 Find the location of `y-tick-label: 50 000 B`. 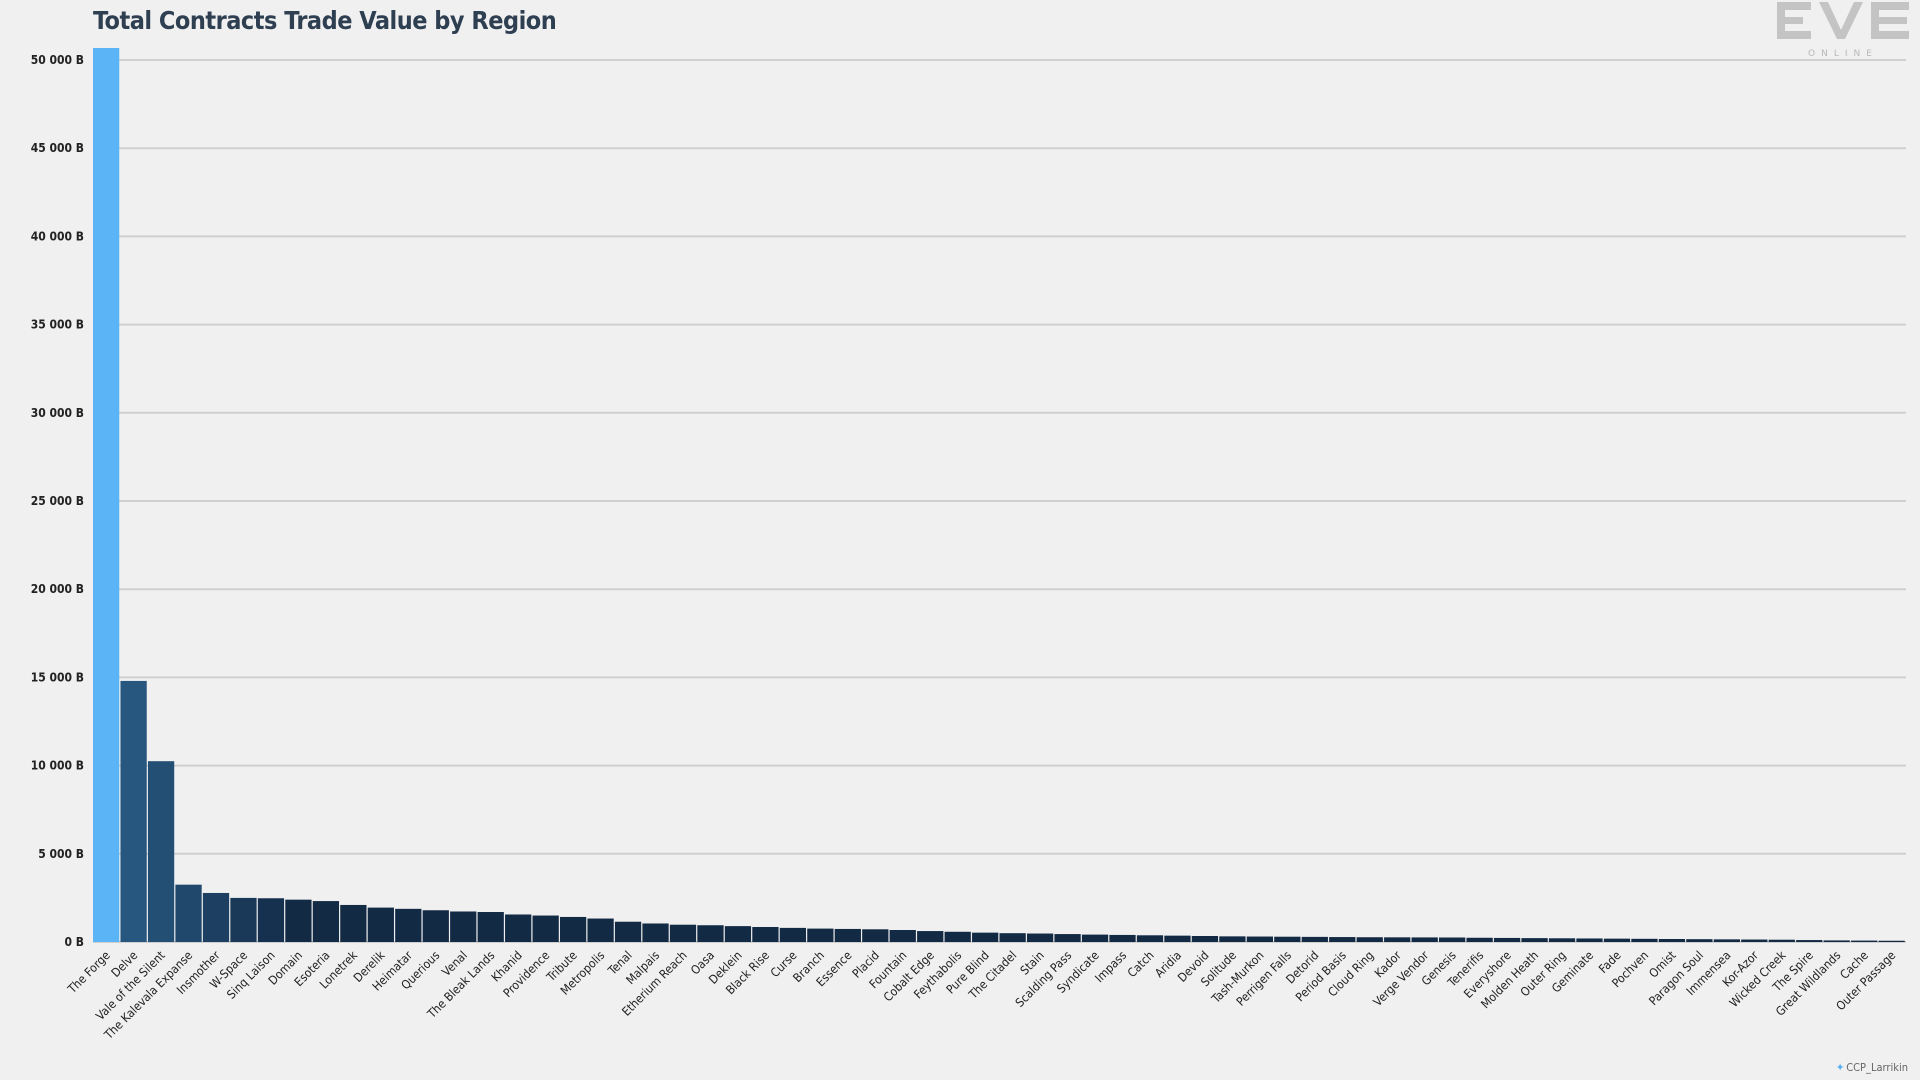

y-tick-label: 50 000 B is located at coordinates (57, 60).